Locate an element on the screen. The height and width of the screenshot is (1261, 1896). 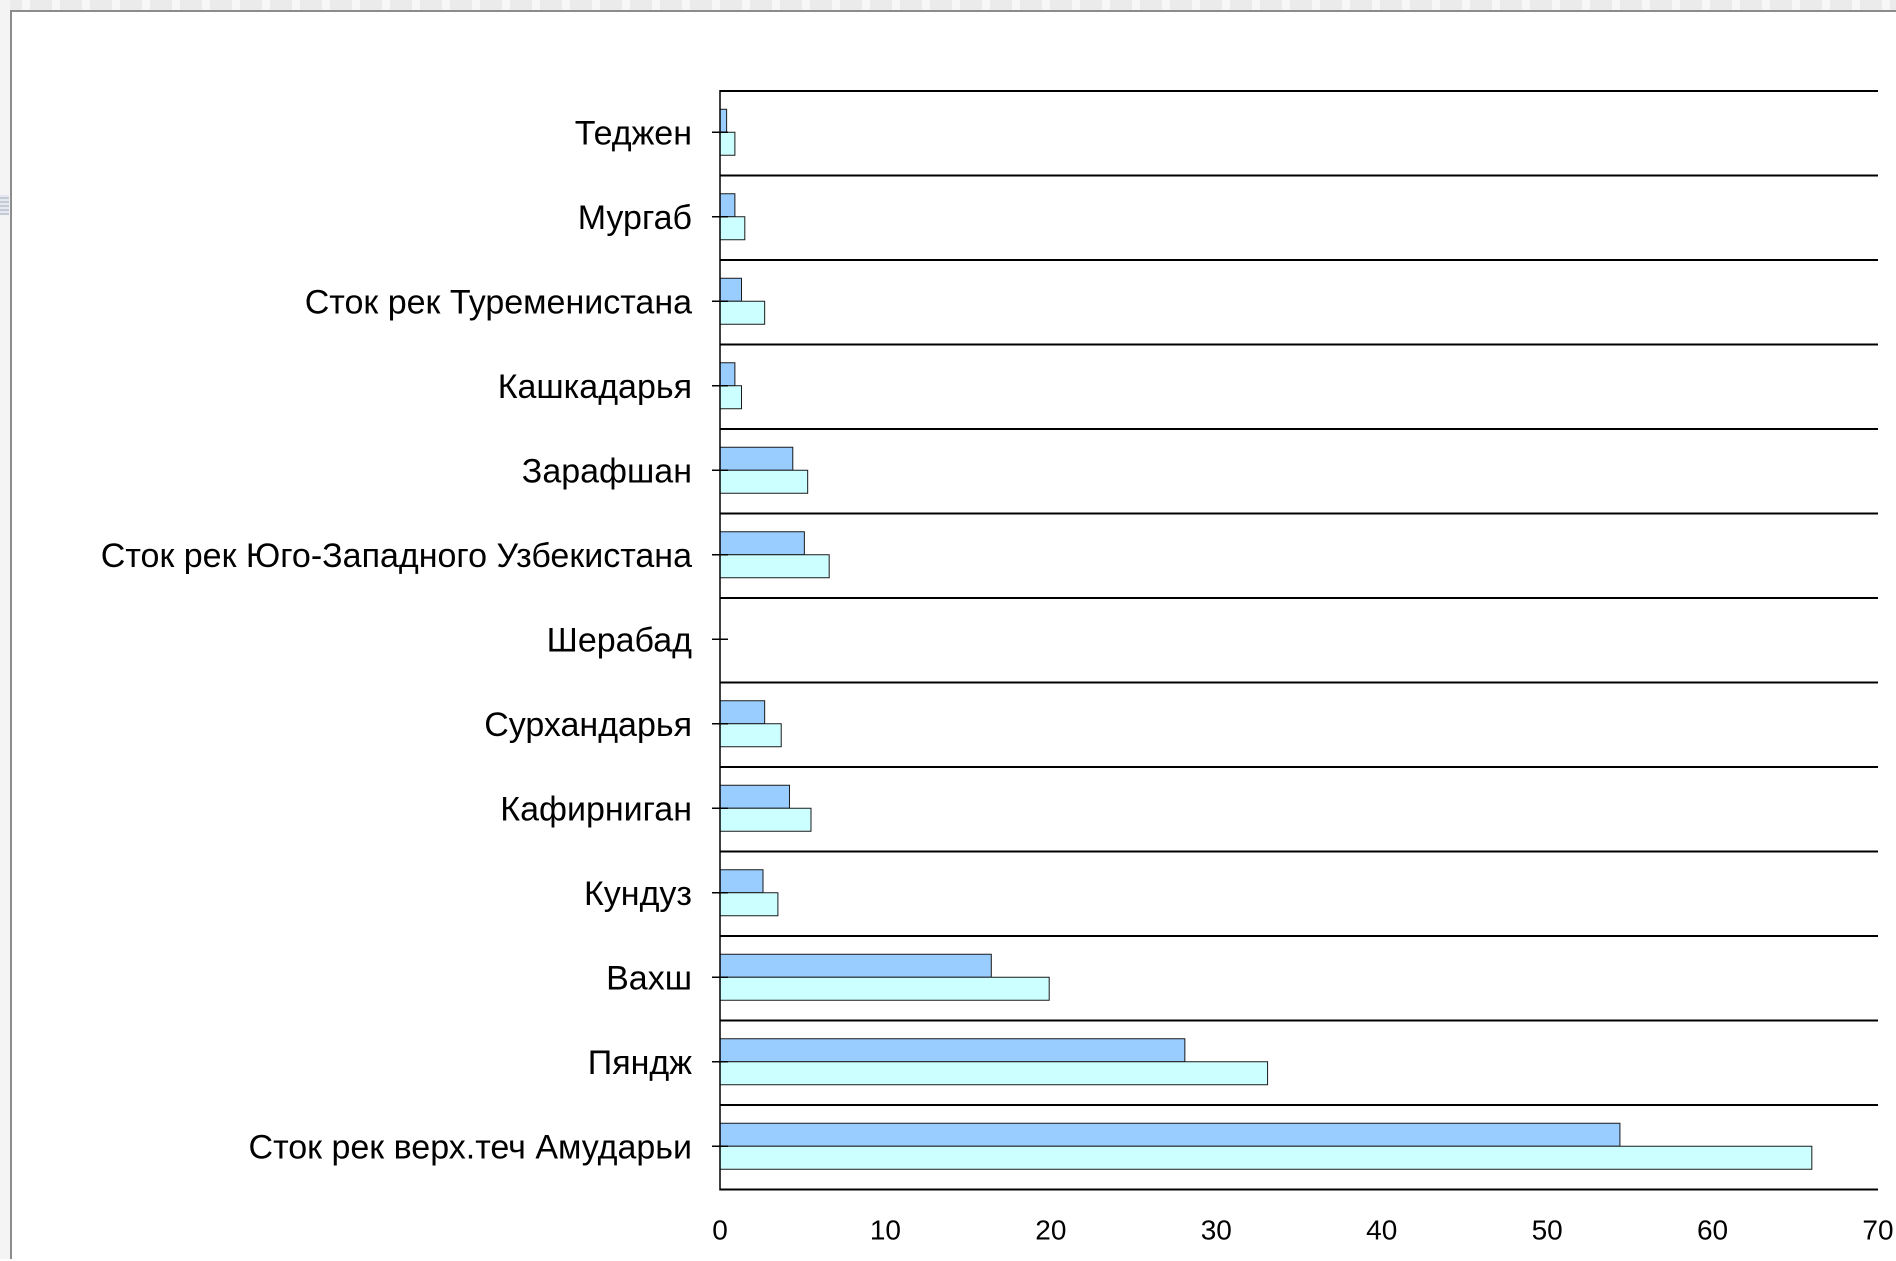
x-tick-label: 10 is located at coordinates (885, 1230).